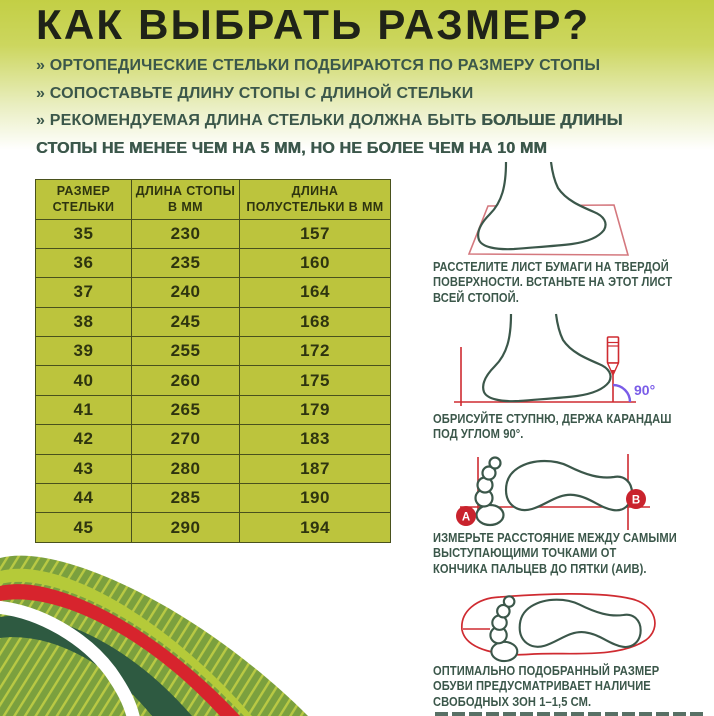 The width and height of the screenshot is (714, 716). What do you see at coordinates (185, 410) in the screenshot?
I see `table-cell: 265` at bounding box center [185, 410].